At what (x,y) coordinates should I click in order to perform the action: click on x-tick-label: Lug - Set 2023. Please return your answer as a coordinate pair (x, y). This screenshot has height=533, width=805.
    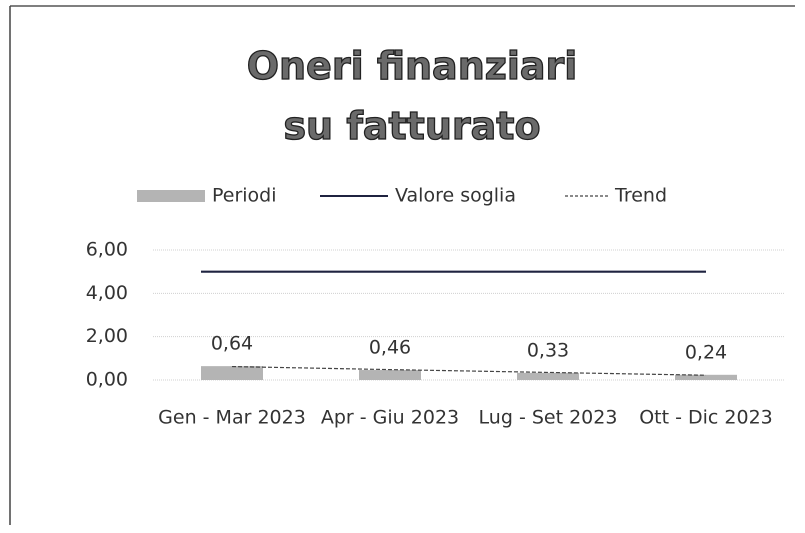
    Looking at the image, I should click on (548, 418).